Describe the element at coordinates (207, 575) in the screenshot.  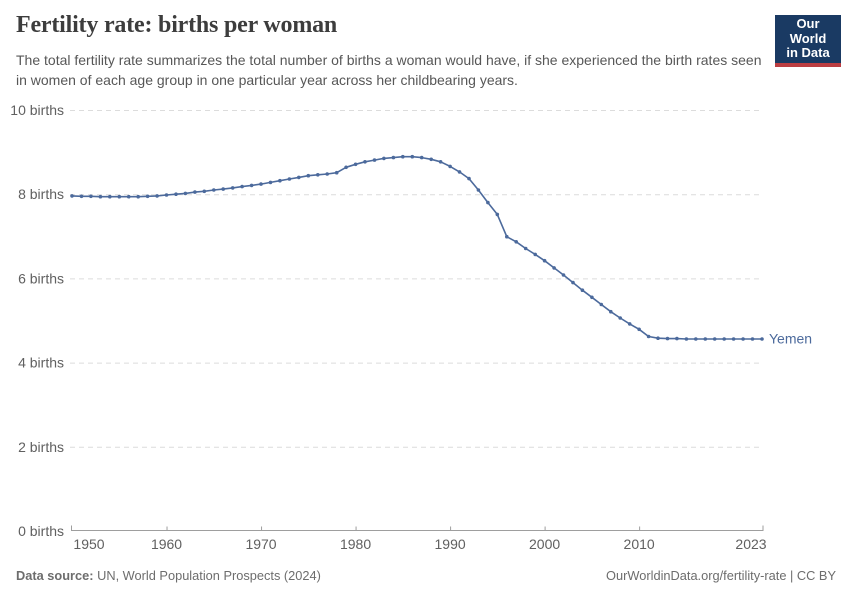
I see `data-source-text: UN, World Population Prospects (2024)` at that location.